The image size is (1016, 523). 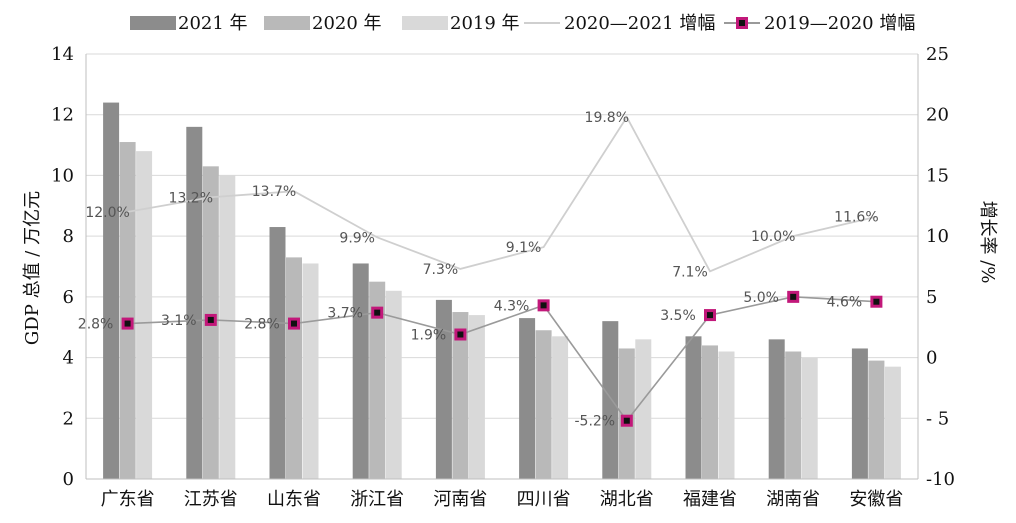 I want to click on legend-label: 2019—2020 增幅, so click(x=839, y=23).